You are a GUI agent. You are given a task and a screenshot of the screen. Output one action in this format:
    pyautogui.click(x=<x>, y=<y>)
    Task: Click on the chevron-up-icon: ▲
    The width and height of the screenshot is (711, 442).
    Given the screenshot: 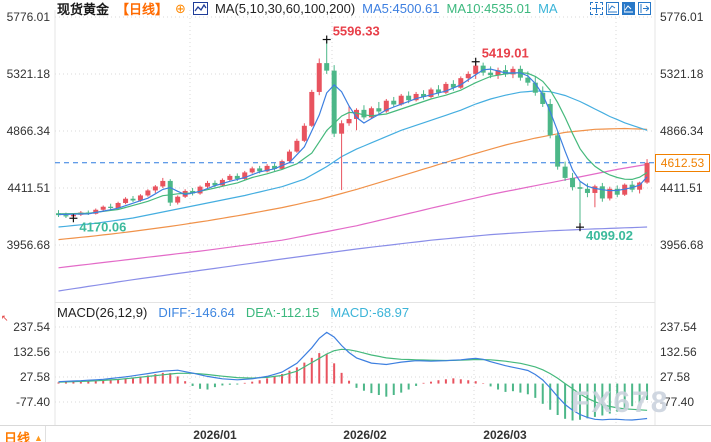 What is the action you would take?
    pyautogui.click(x=38, y=437)
    